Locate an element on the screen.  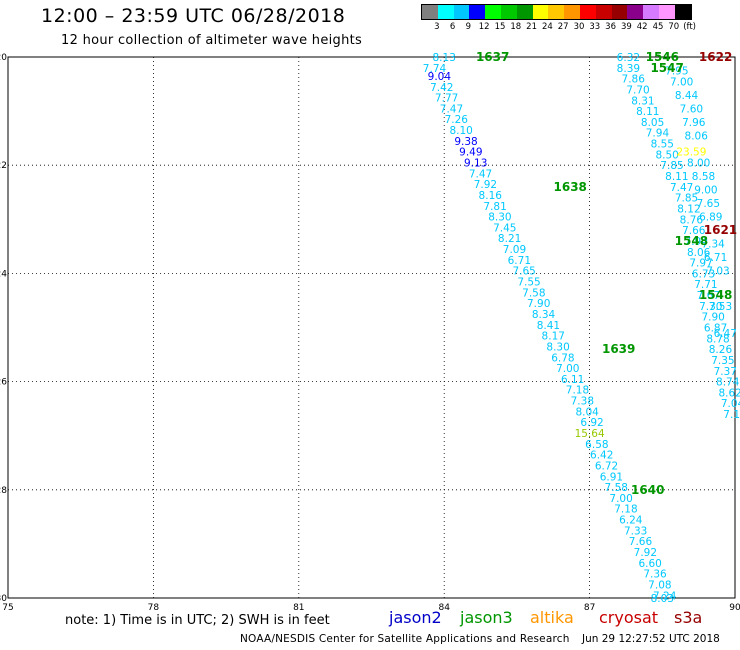
wave-height-value: 9.13 is located at coordinates (475, 163).